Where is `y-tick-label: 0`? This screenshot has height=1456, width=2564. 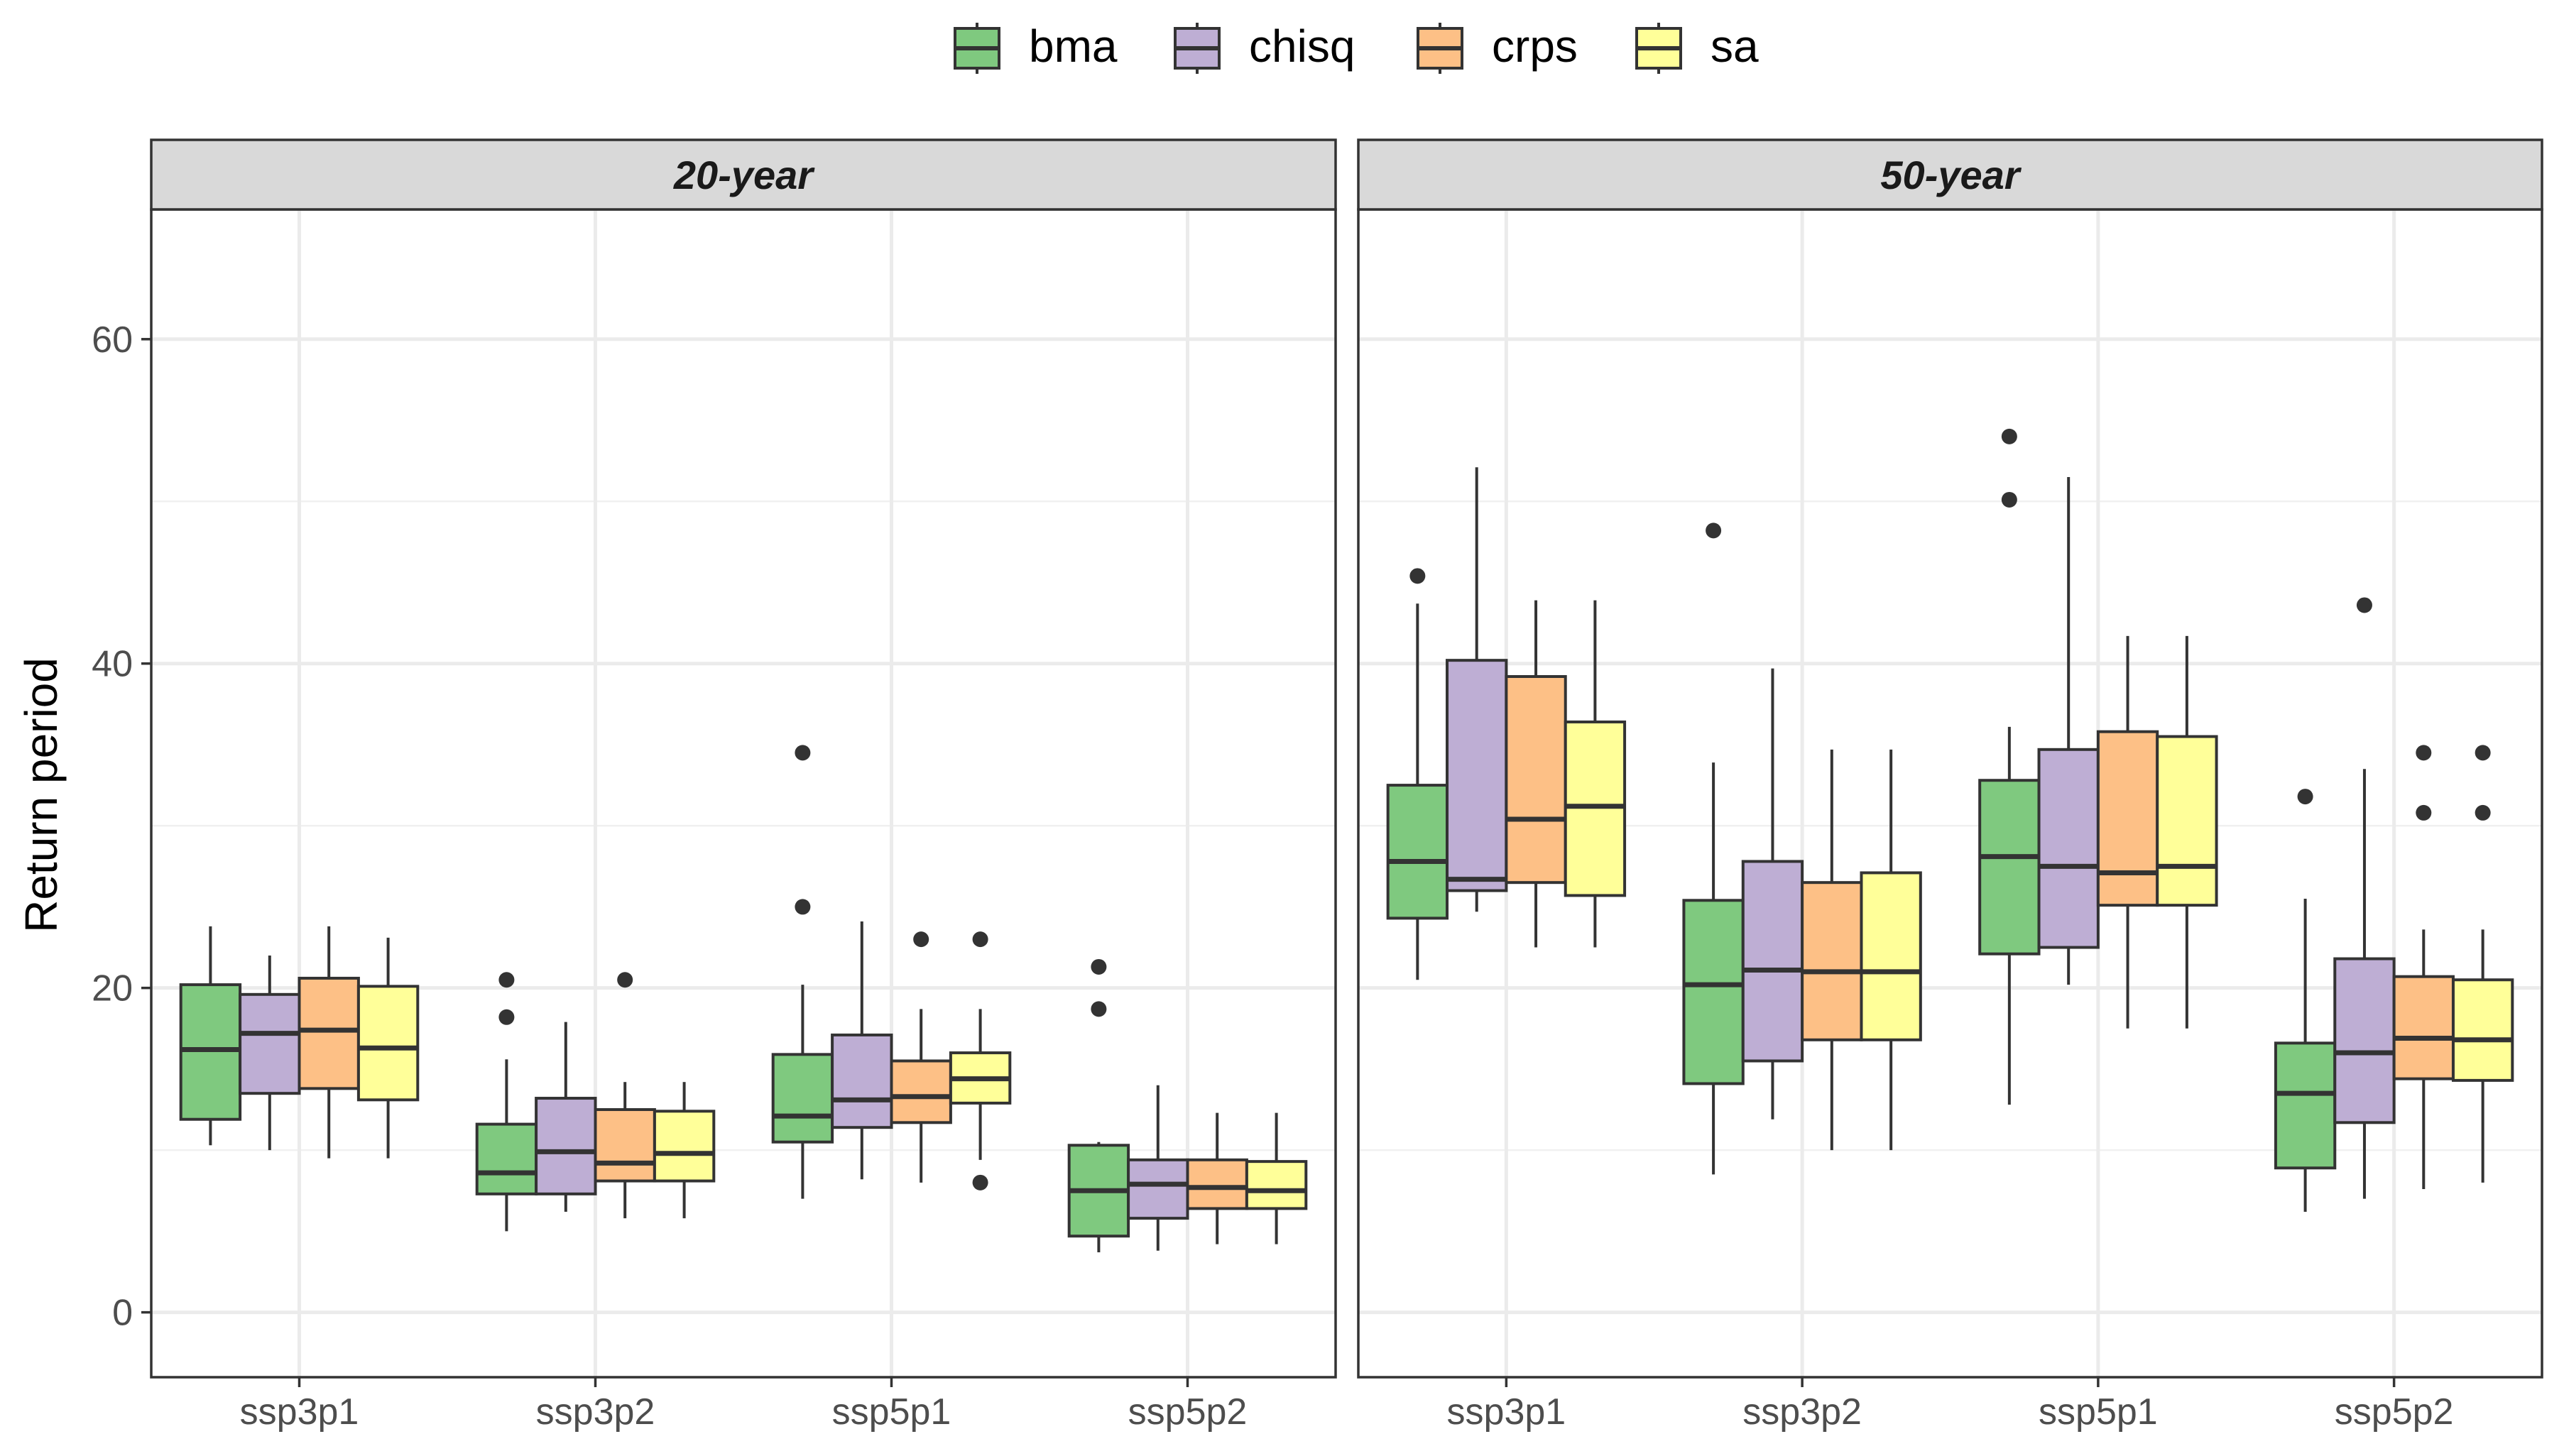 y-tick-label: 0 is located at coordinates (122, 1314).